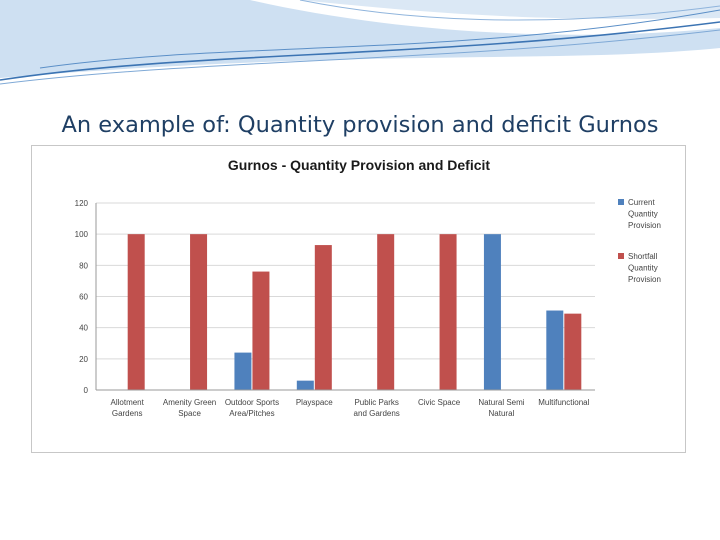 The height and width of the screenshot is (540, 720). What do you see at coordinates (189, 413) in the screenshot?
I see `x-category-label: Space` at bounding box center [189, 413].